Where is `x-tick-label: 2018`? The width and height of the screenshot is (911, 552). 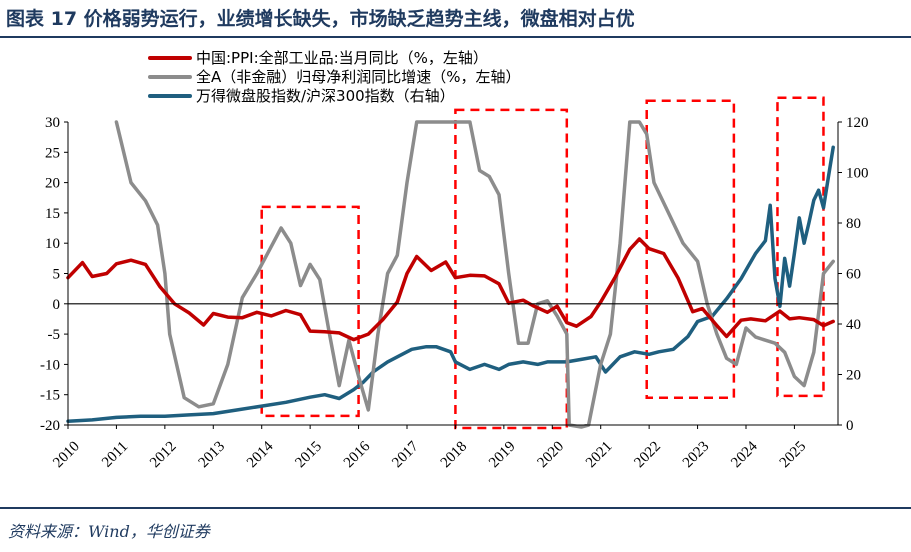
x-tick-label: 2018 is located at coordinates (454, 455).